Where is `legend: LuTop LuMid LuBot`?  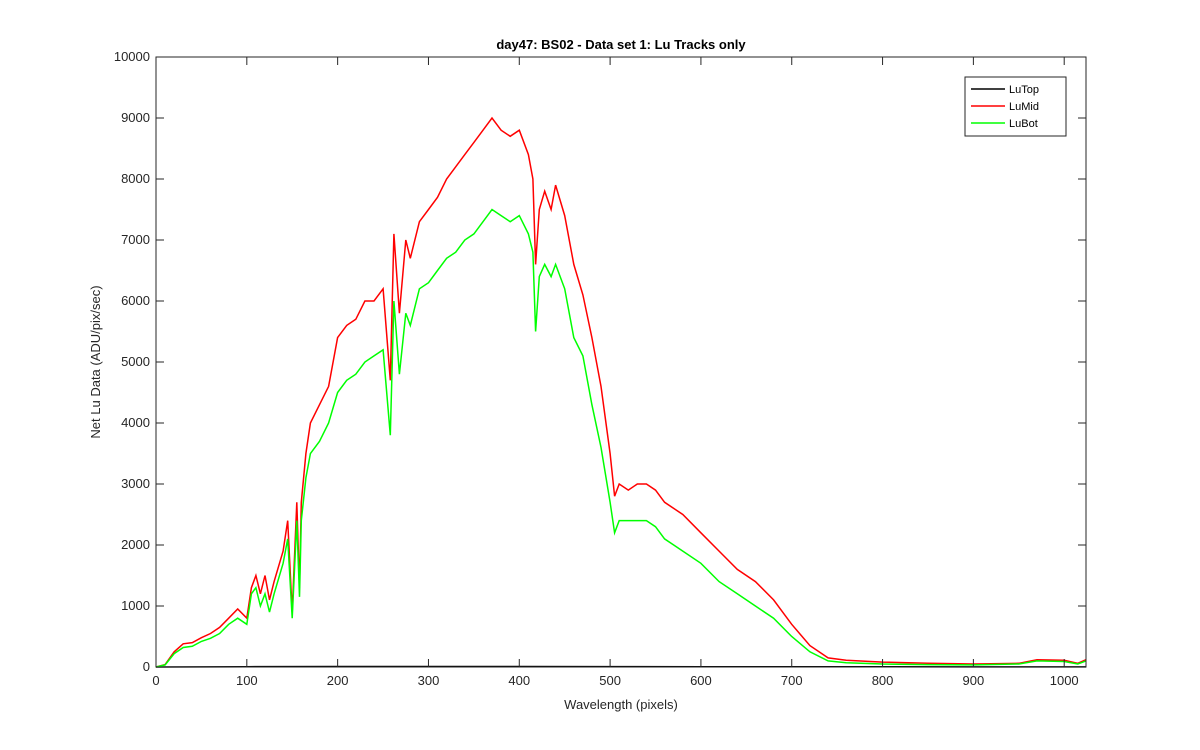
legend: LuTop LuMid LuBot is located at coordinates (1015, 106).